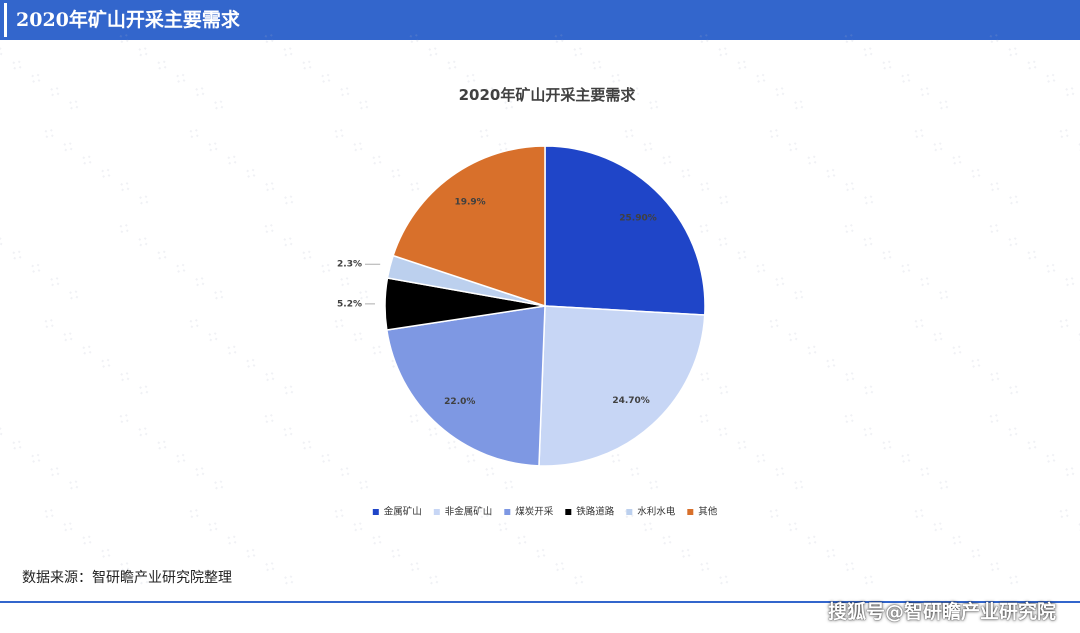  Describe the element at coordinates (469, 203) in the screenshot. I see `slice-label-5: 19.9%` at that location.